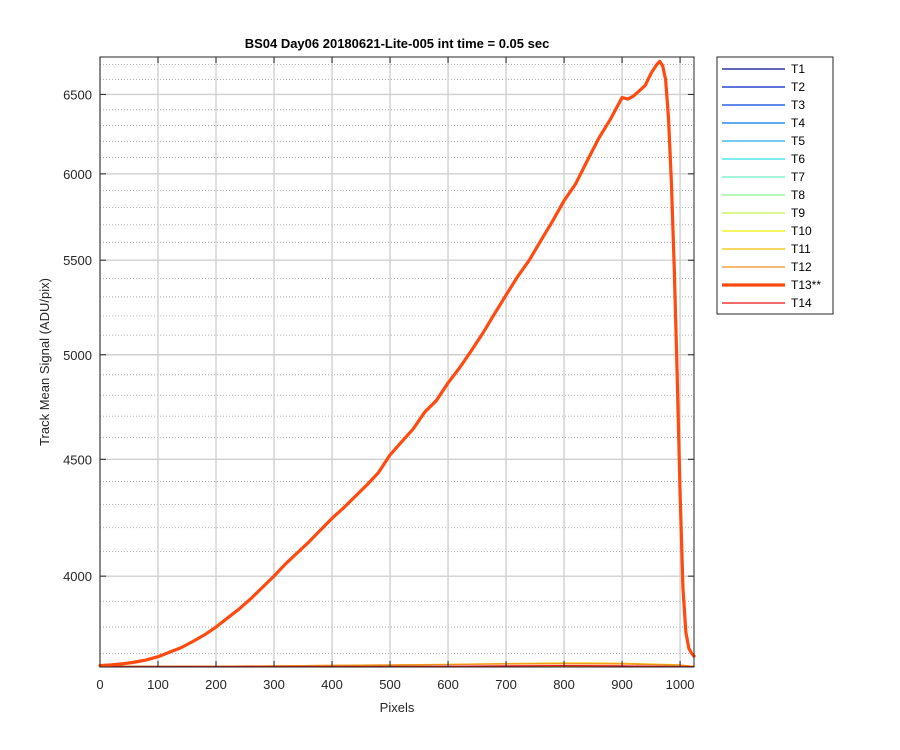  I want to click on legend-label: T5, so click(798, 141).